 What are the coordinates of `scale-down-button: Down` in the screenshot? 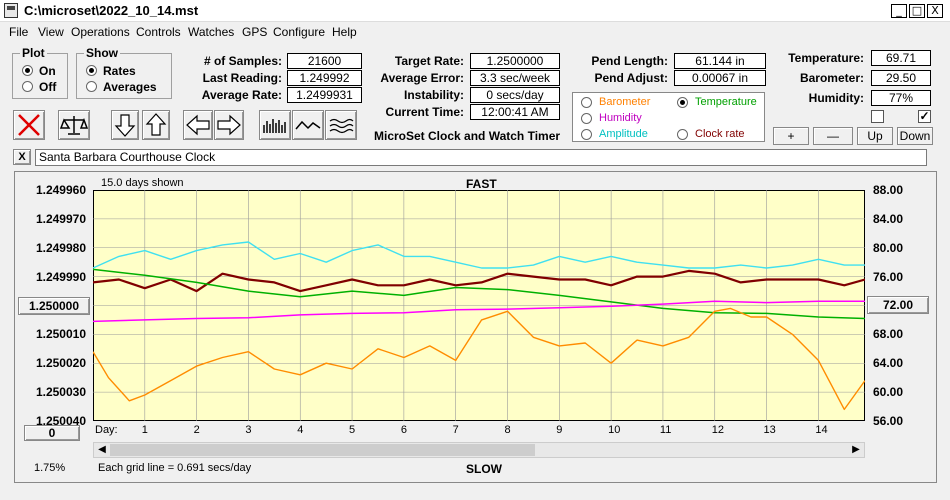 It's located at (915, 136).